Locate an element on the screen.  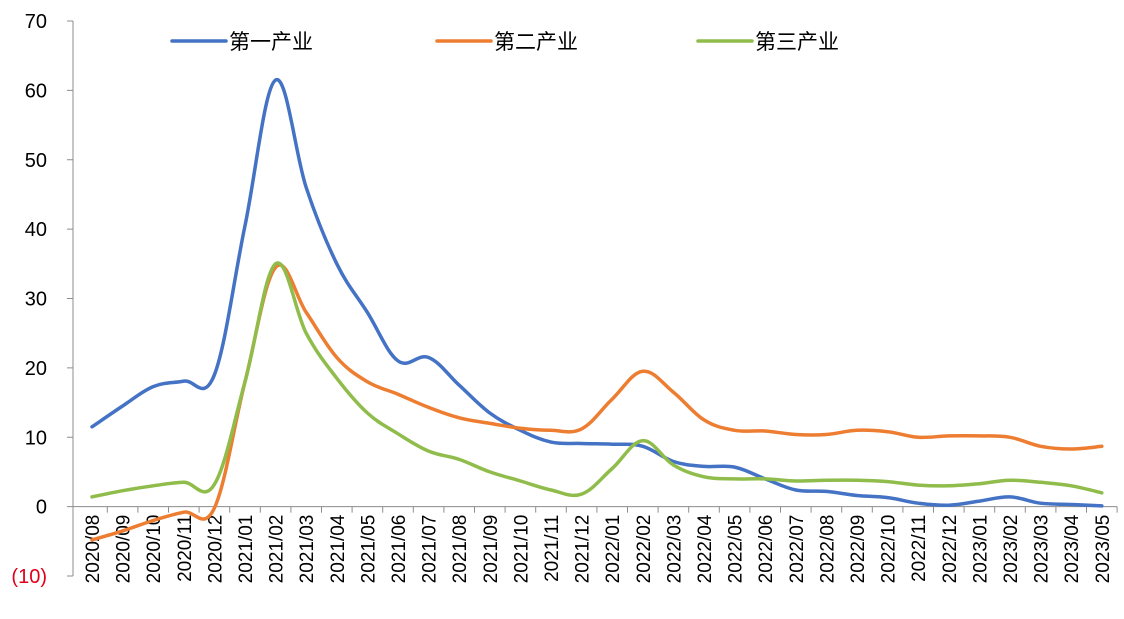
x-tick-label: 2021/05 is located at coordinates (368, 549).